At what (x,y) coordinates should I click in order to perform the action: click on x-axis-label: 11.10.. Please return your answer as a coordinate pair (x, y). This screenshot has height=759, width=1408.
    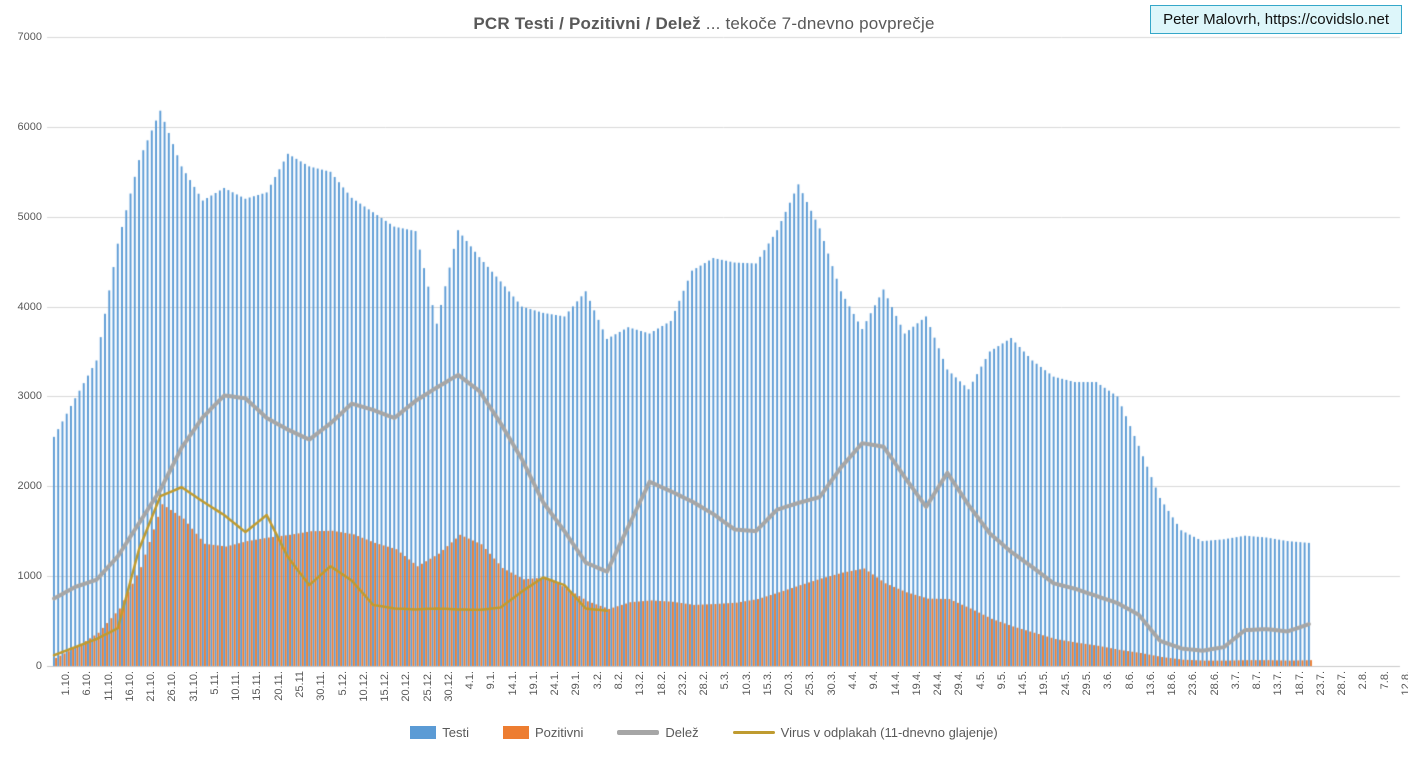
    Looking at the image, I should click on (108, 686).